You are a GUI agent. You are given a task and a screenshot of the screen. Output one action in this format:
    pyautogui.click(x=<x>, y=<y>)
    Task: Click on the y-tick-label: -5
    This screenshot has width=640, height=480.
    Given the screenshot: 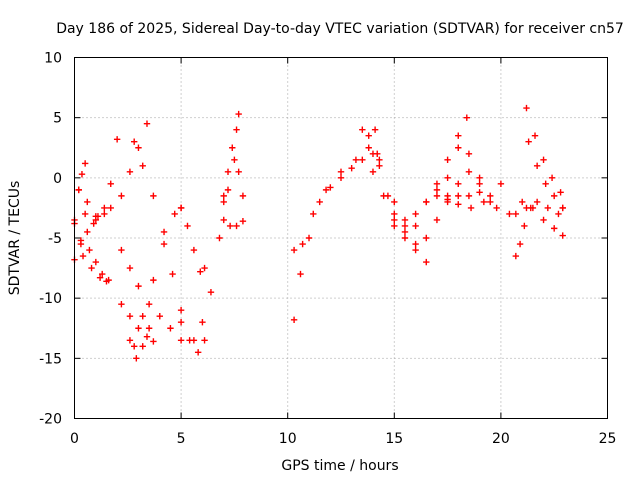 What is the action you would take?
    pyautogui.click(x=55, y=239)
    